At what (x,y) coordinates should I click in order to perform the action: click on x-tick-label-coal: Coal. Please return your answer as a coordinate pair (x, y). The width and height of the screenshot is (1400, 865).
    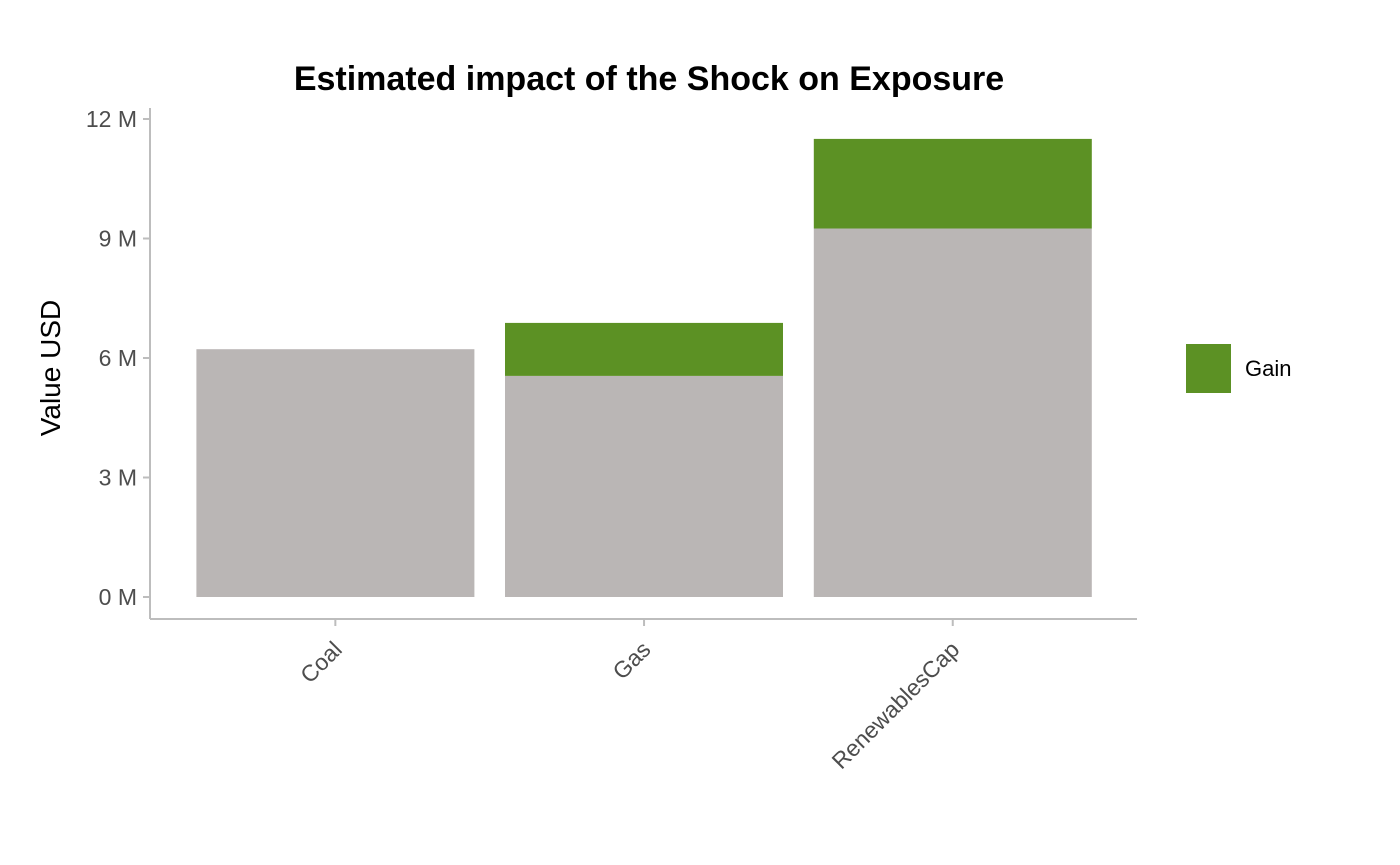
    Looking at the image, I should click on (321, 662).